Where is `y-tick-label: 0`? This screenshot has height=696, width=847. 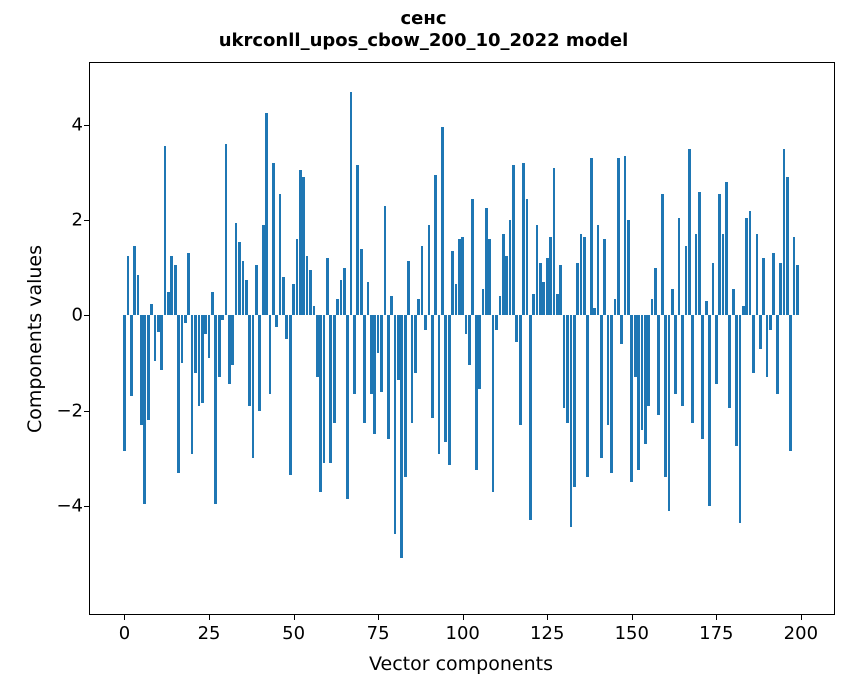 y-tick-label: 0 is located at coordinates (77, 315).